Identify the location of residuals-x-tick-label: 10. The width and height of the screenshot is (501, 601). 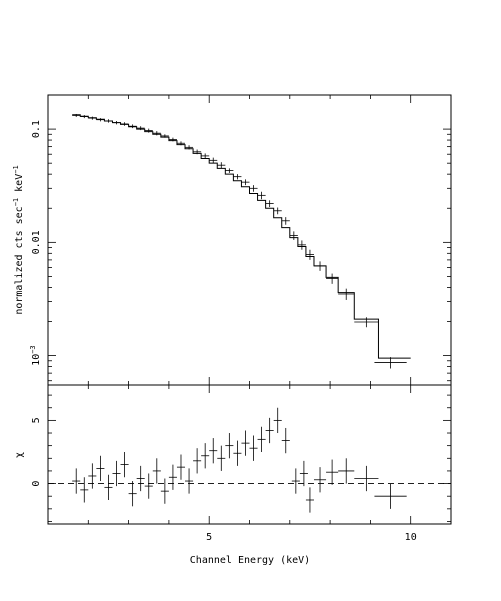
(411, 537).